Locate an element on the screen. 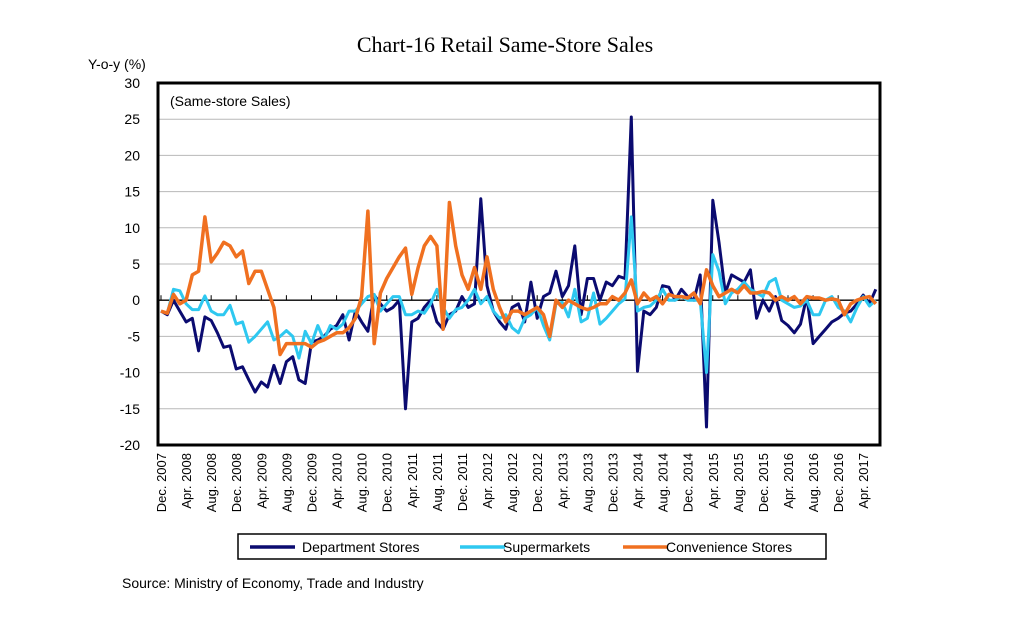  x-tick-label: Apr. 2012 is located at coordinates (487, 481).